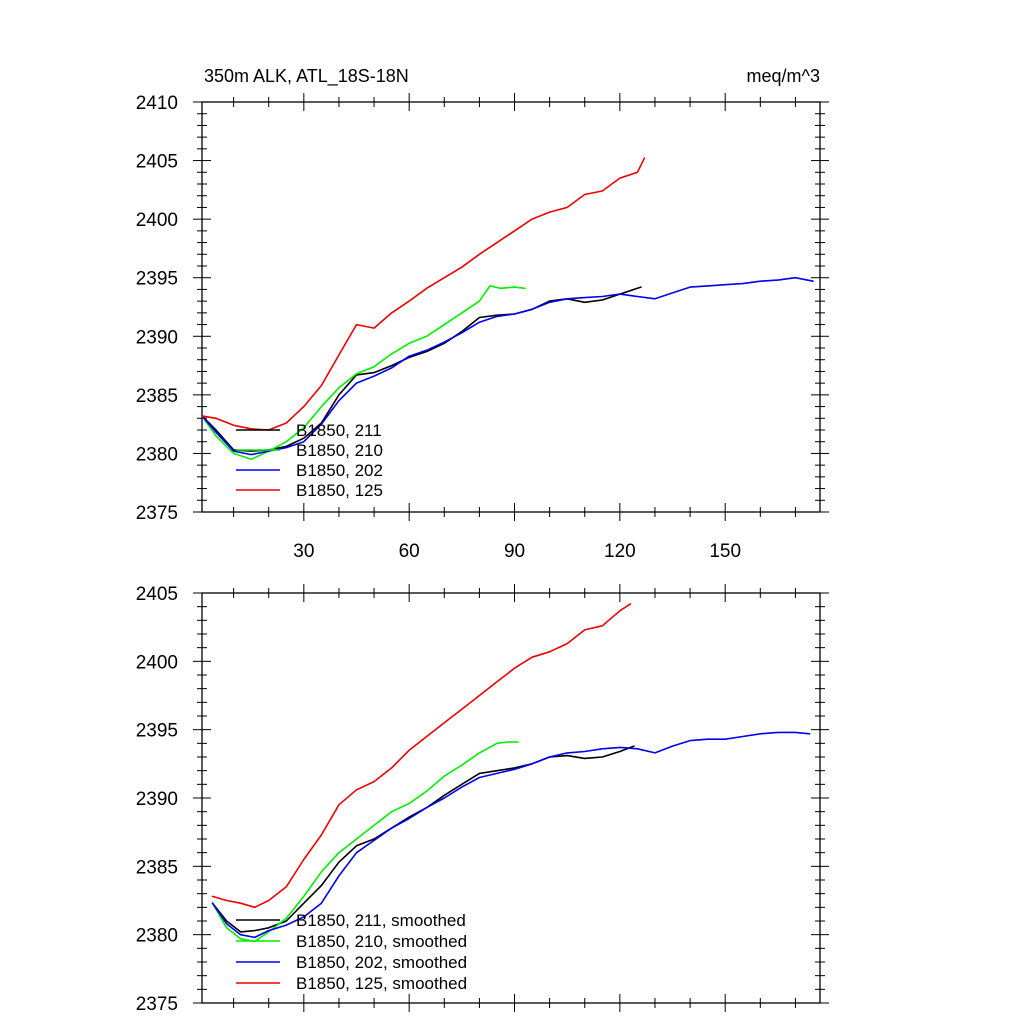 The image size is (1024, 1024). Describe the element at coordinates (157, 103) in the screenshot. I see `y-tick-label: 2410` at that location.